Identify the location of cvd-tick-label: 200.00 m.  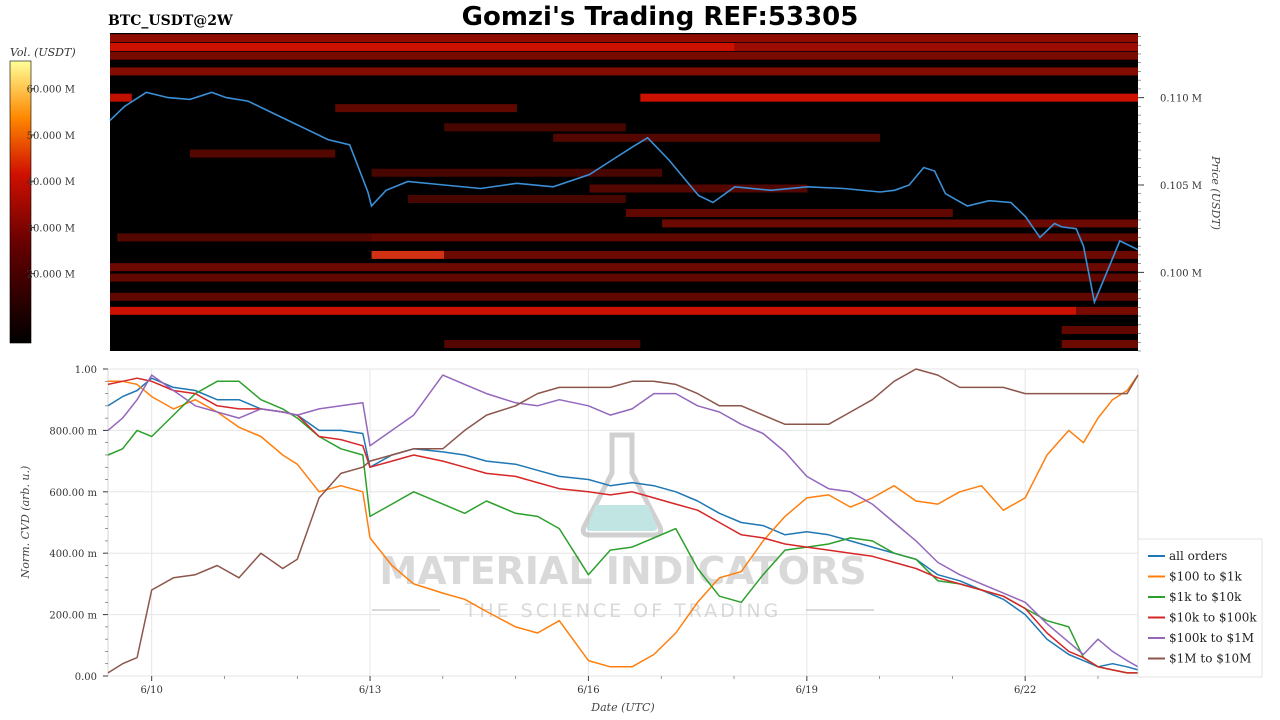
(73, 616).